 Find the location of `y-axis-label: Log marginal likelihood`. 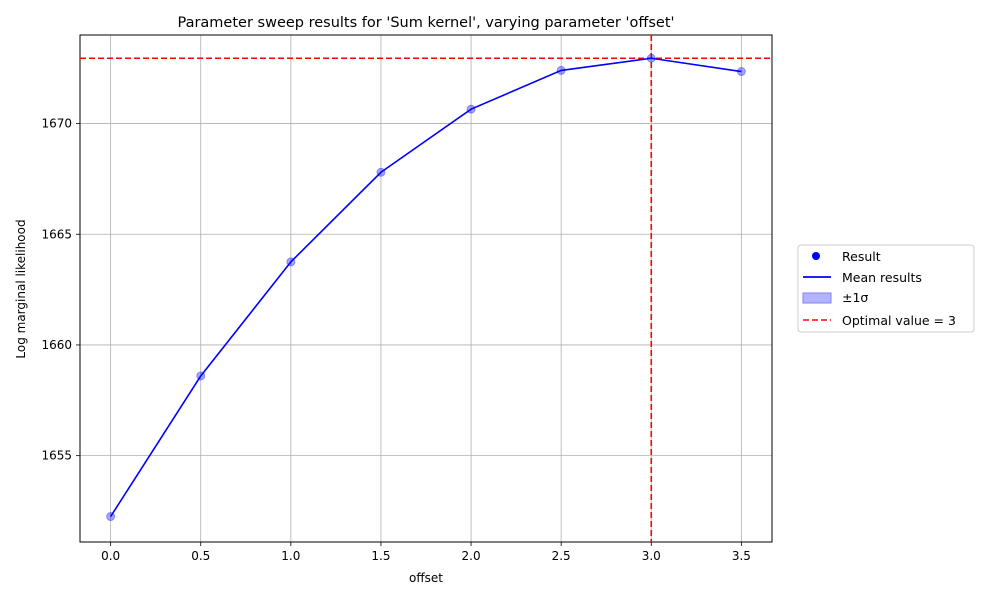

y-axis-label: Log marginal likelihood is located at coordinates (21, 288).